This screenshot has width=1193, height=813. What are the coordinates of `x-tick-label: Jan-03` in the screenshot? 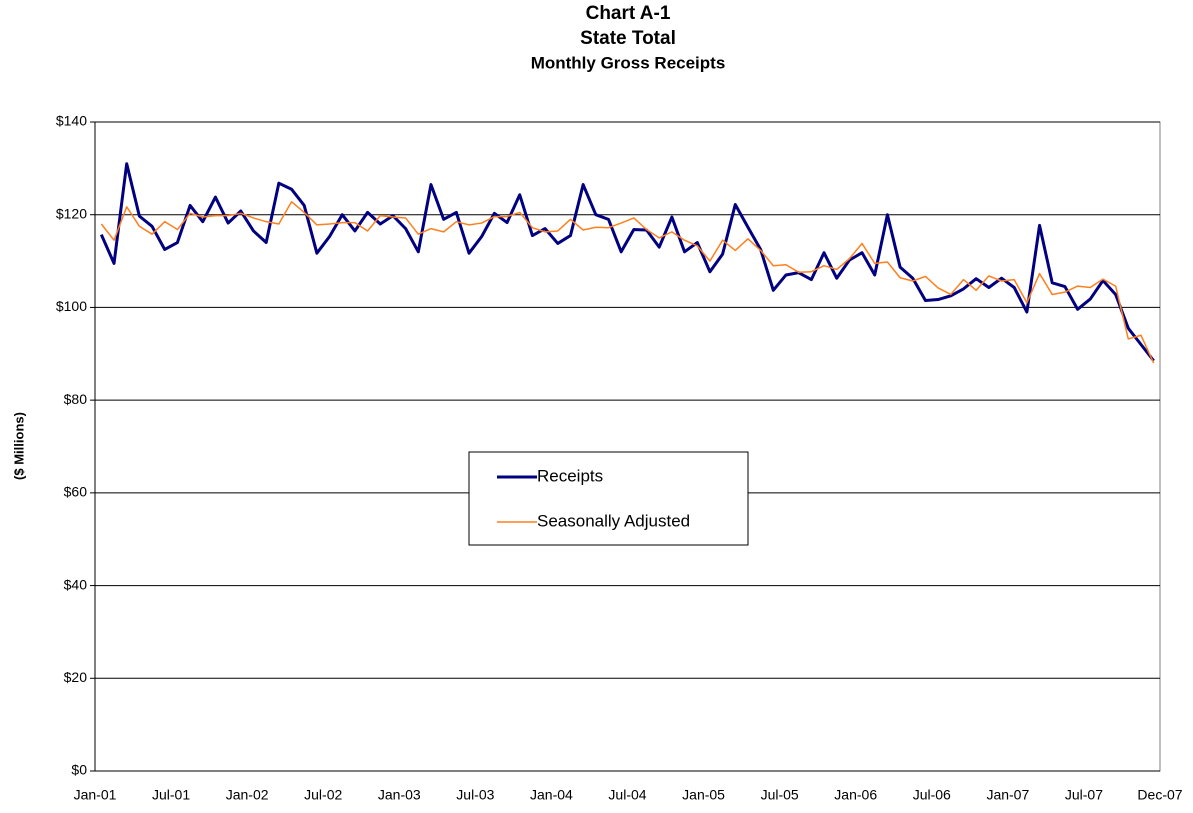 It's located at (399, 795).